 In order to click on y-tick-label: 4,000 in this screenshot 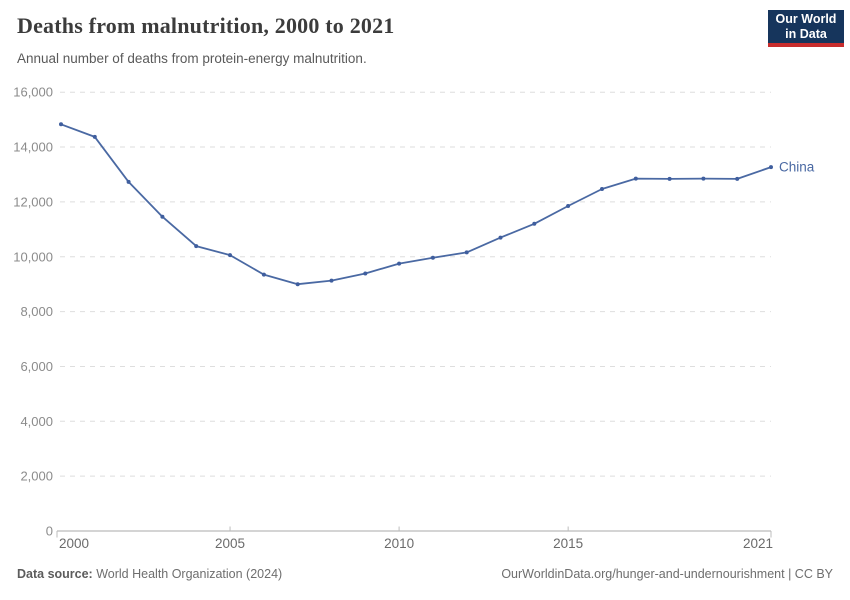, I will do `click(36, 421)`.